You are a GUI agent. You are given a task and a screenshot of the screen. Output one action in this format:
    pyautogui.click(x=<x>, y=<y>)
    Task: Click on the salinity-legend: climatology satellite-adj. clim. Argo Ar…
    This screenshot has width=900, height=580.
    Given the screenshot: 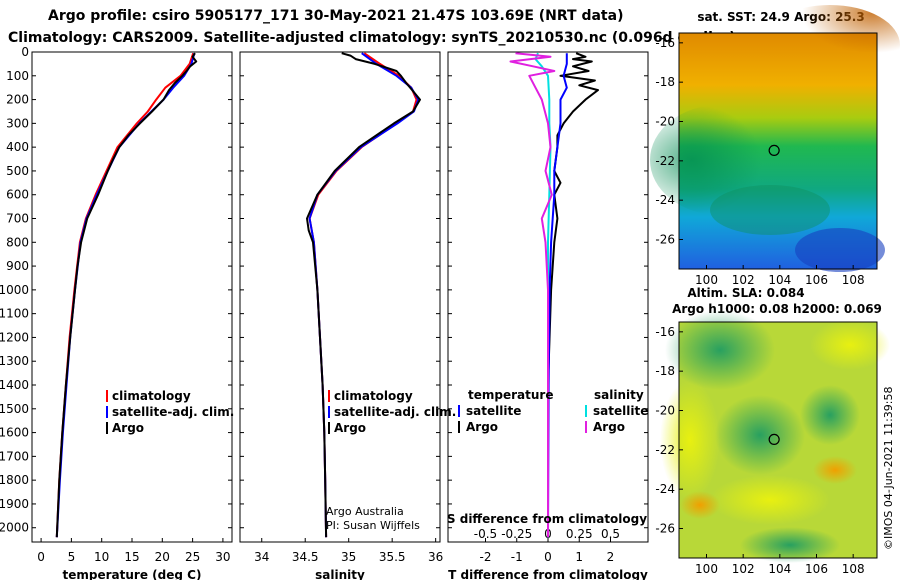 What is the action you would take?
    pyautogui.click(x=391, y=460)
    